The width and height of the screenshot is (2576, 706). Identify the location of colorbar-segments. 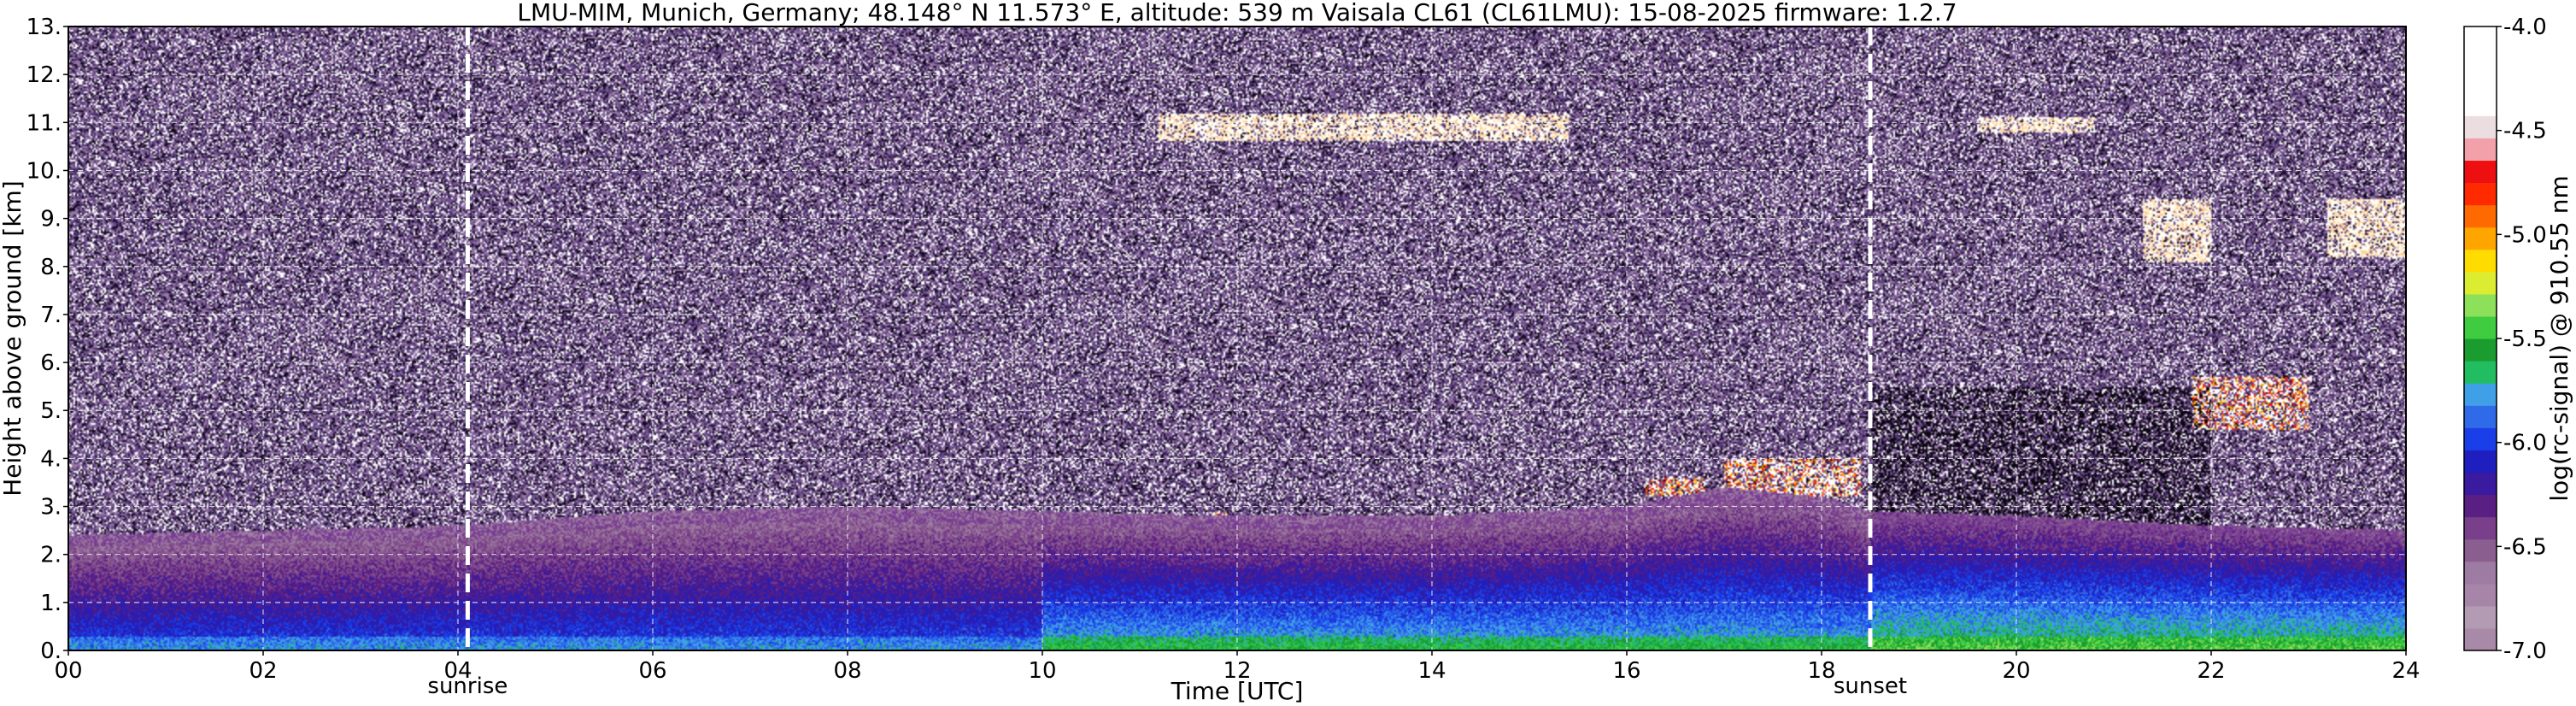
(2480, 338).